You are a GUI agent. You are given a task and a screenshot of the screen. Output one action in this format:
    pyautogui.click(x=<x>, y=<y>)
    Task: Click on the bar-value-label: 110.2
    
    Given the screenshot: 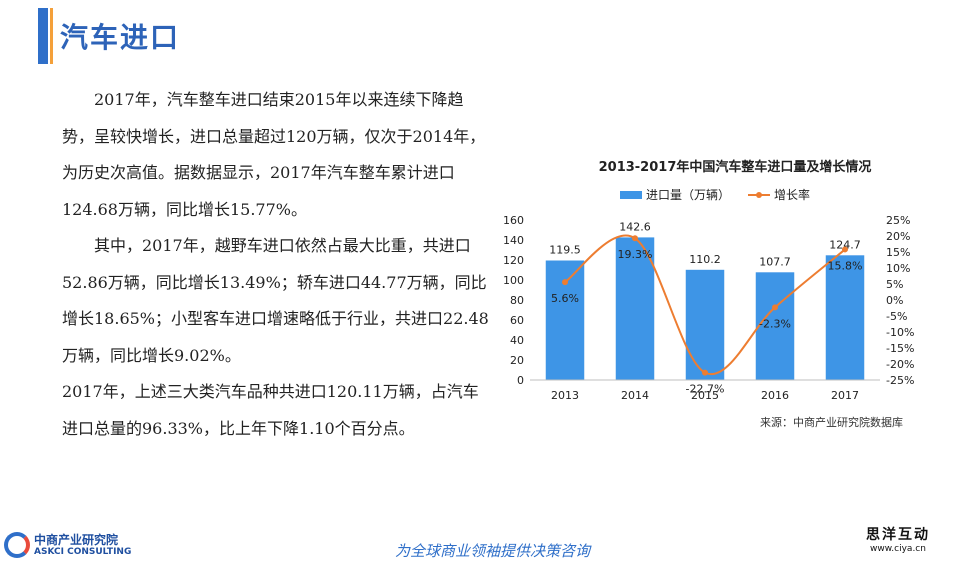 What is the action you would take?
    pyautogui.click(x=705, y=259)
    